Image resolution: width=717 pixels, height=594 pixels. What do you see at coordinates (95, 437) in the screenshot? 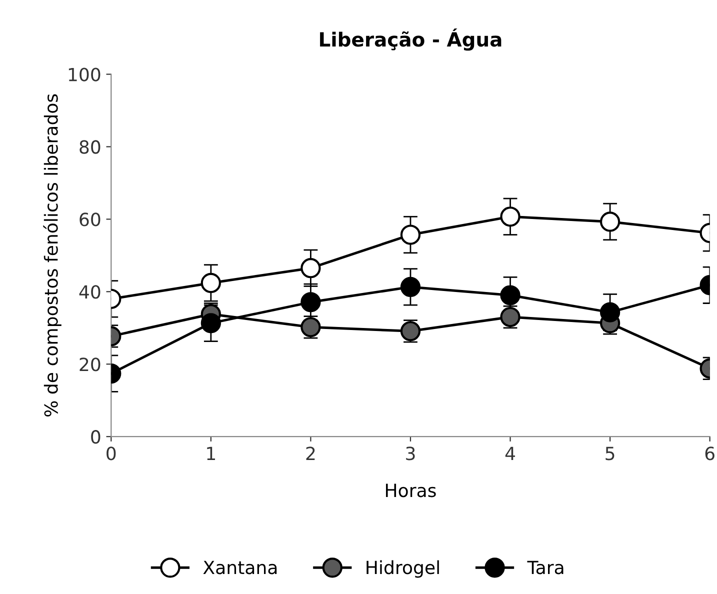
I see `y-tick-label: 0` at bounding box center [95, 437].